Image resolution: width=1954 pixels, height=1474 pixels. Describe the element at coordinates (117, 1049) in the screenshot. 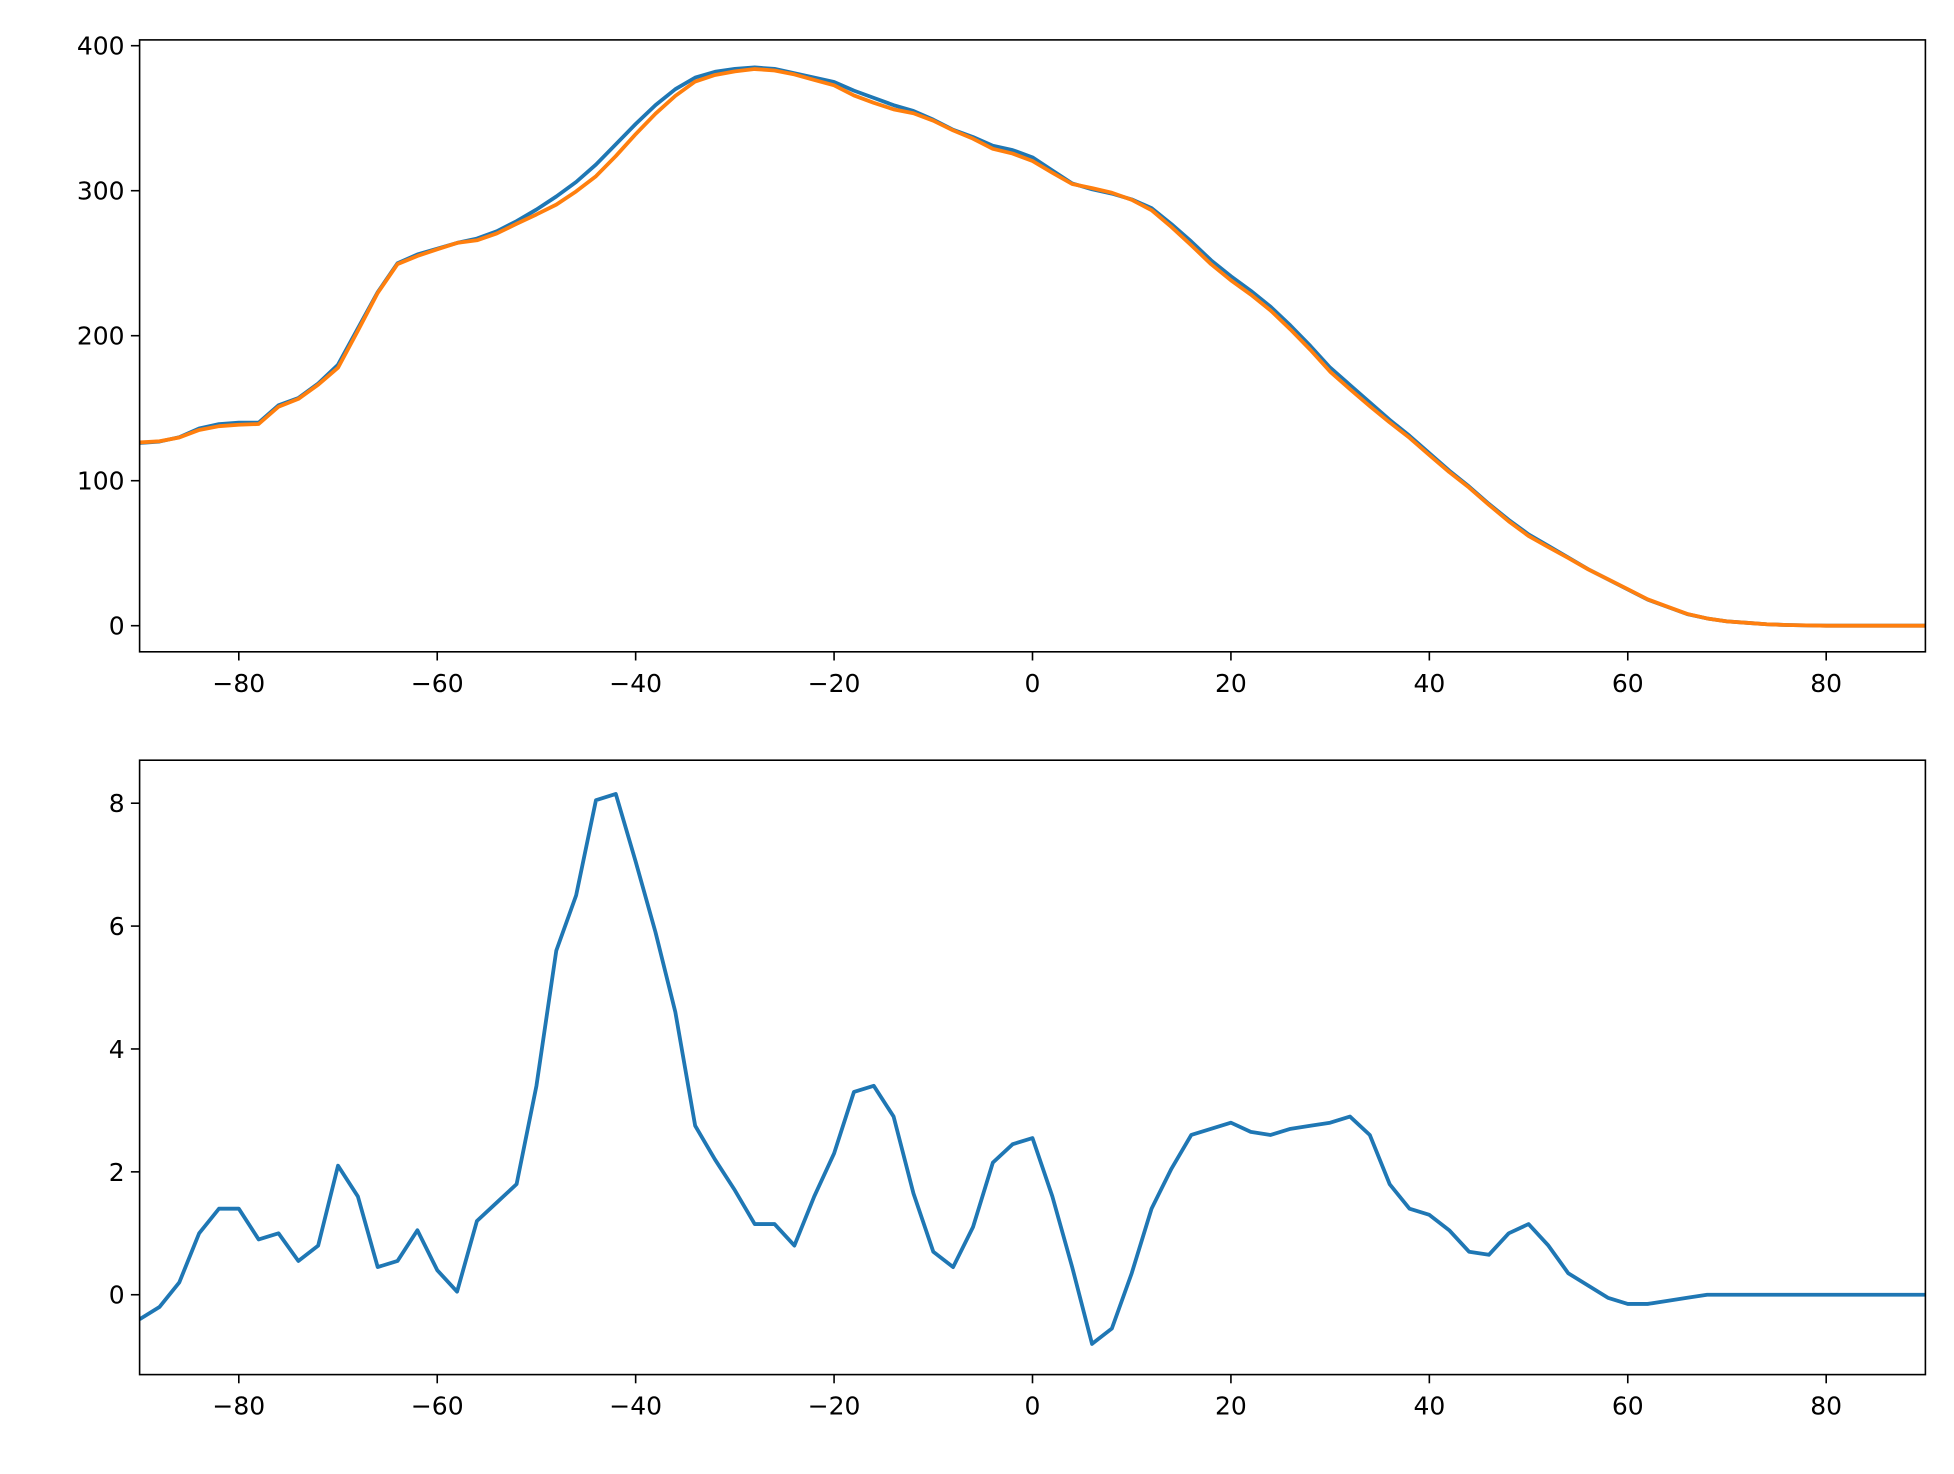

I see `y-tick-label: 4` at that location.